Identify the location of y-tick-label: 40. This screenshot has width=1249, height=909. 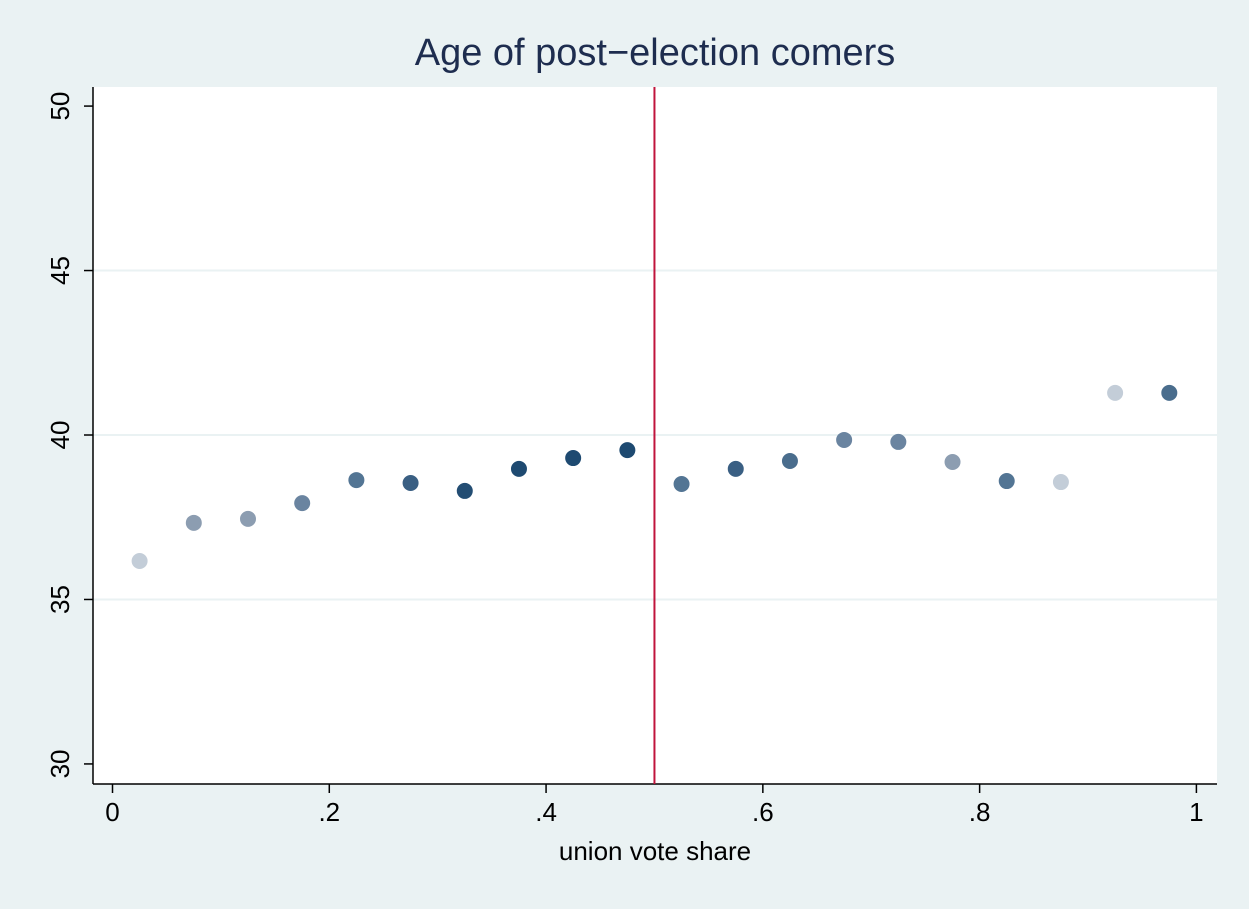
(60, 435).